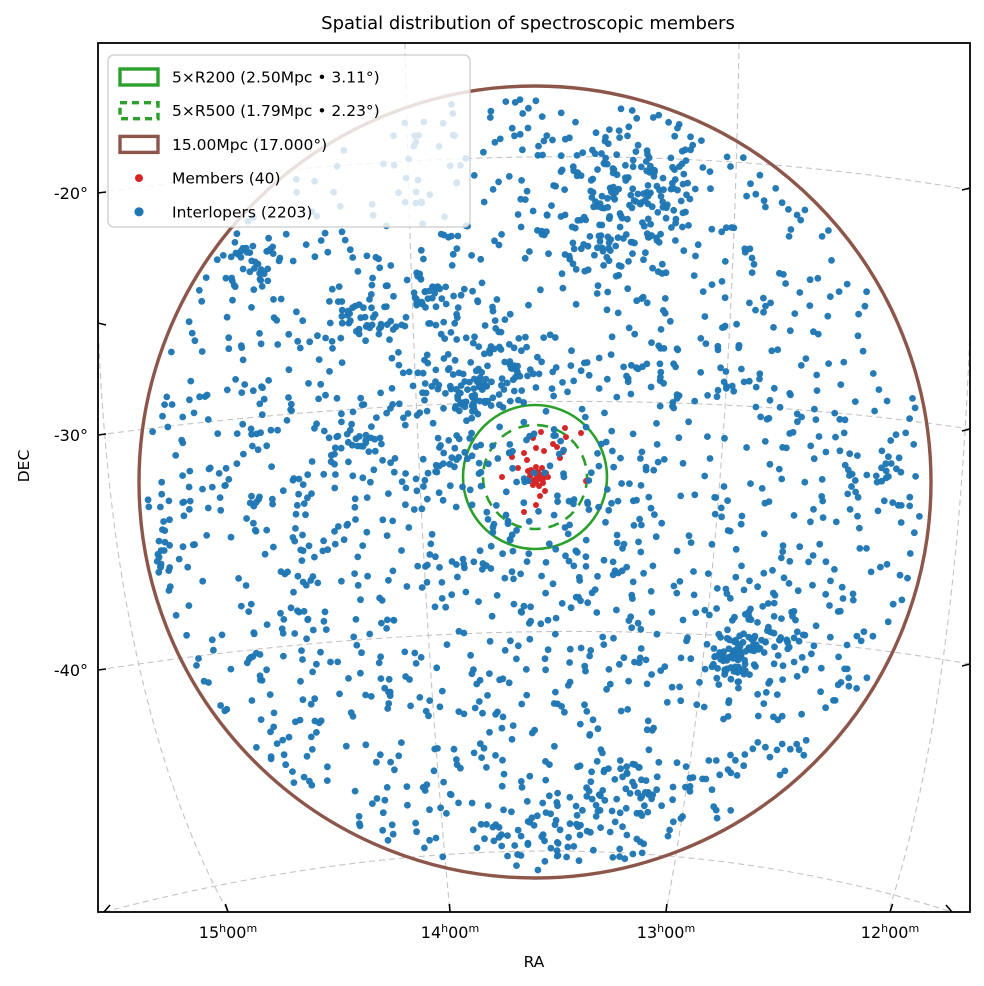  Describe the element at coordinates (228, 932) in the screenshot. I see `x-tick-label: 15h00m` at that location.